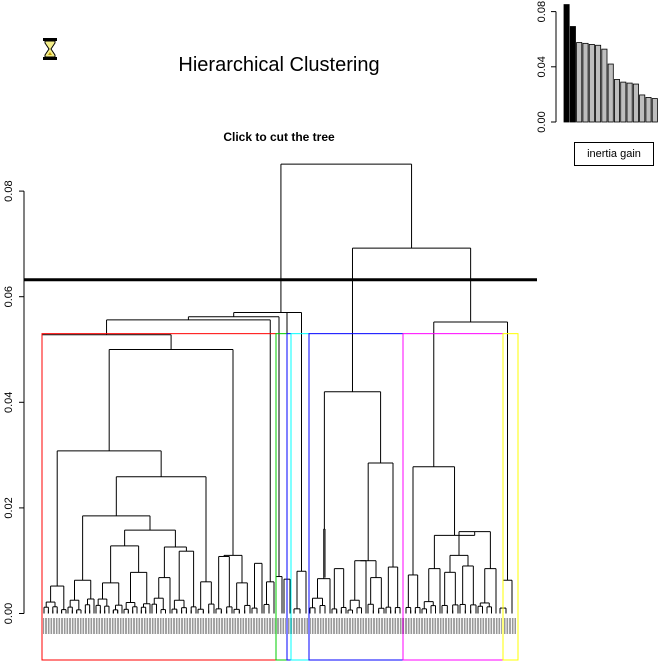  What do you see at coordinates (542, 66) in the screenshot?
I see `bar-y-tick-label: 0.04` at bounding box center [542, 66].